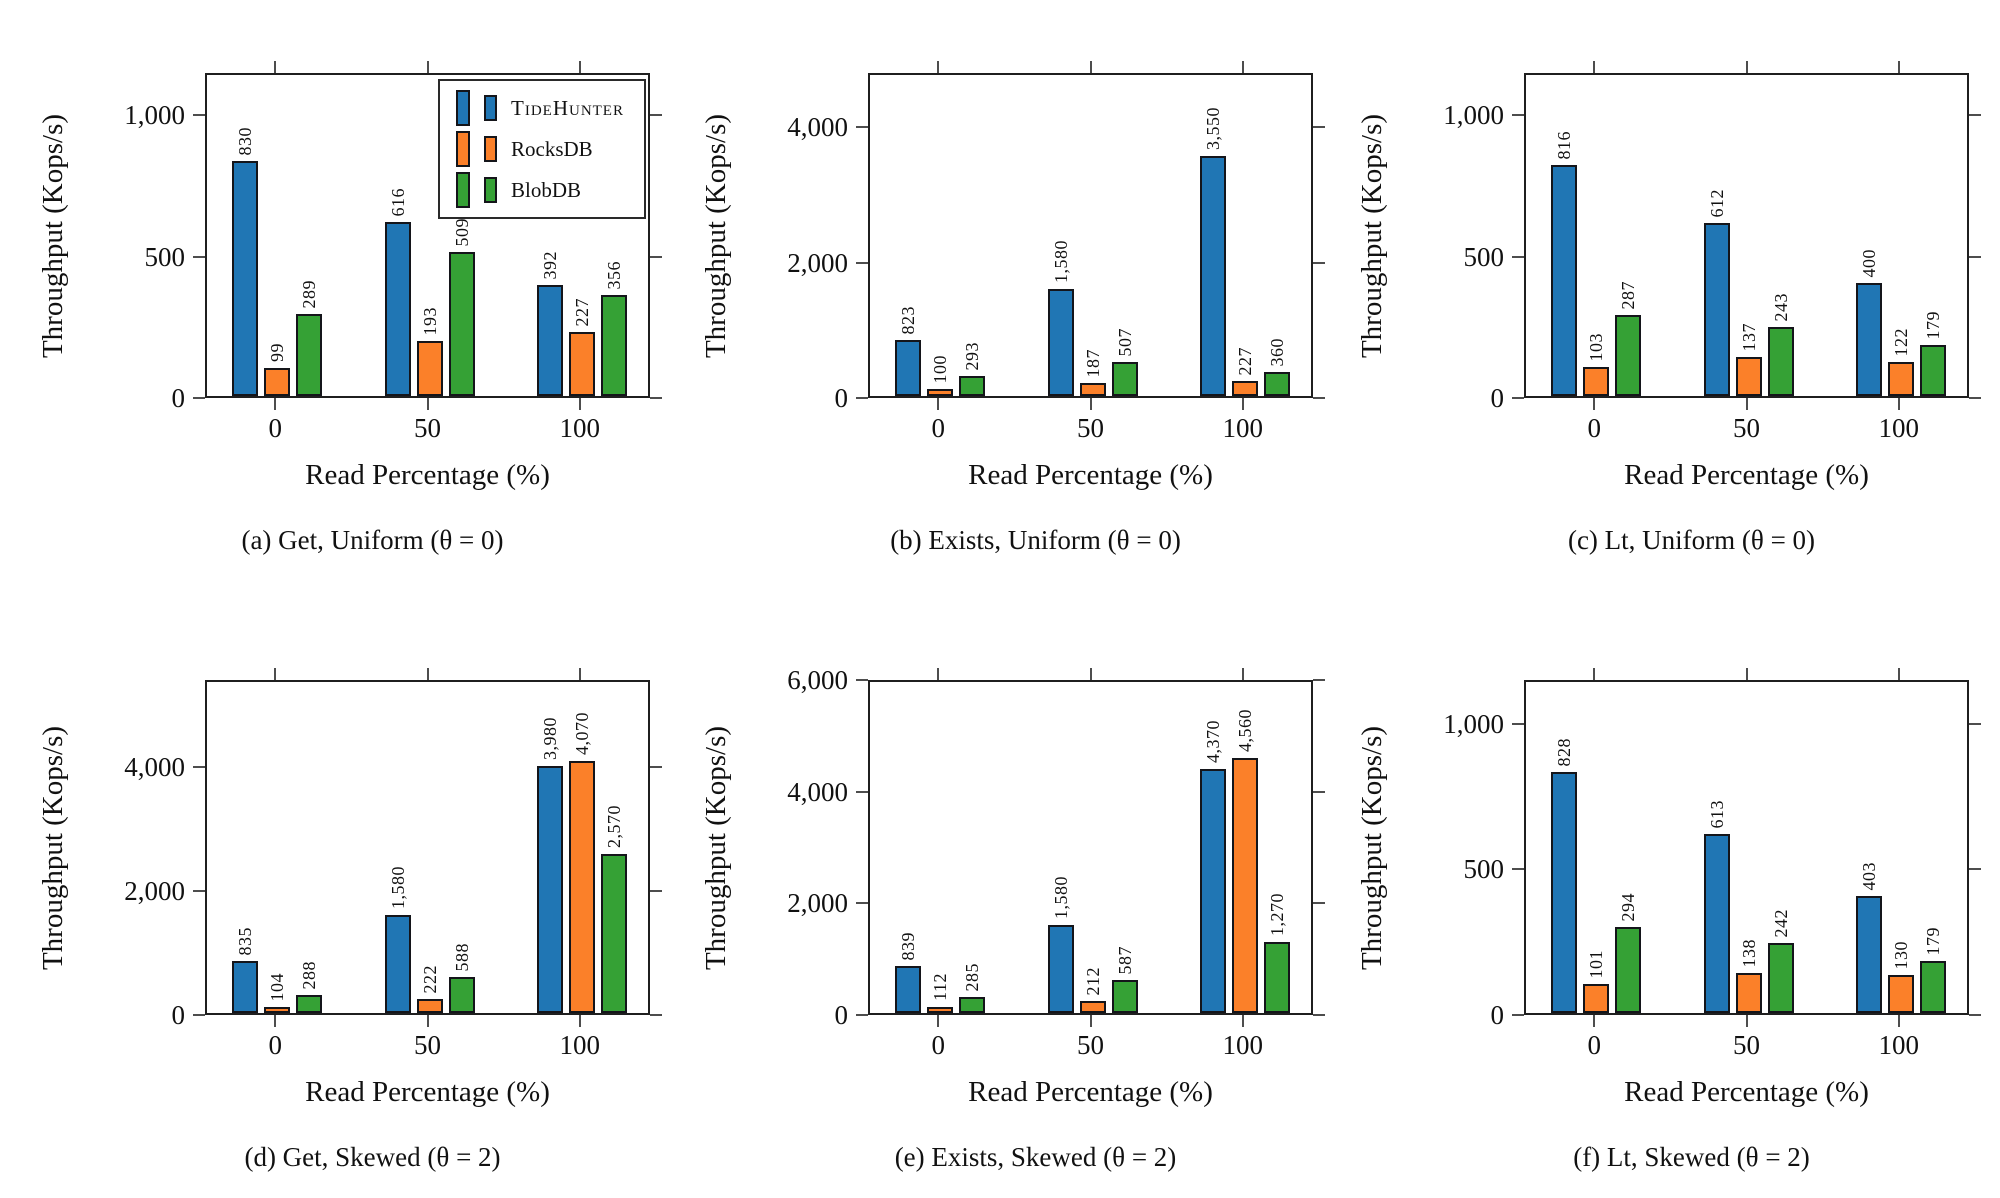  Describe the element at coordinates (1900, 955) in the screenshot. I see `bar-value-label: 130` at that location.